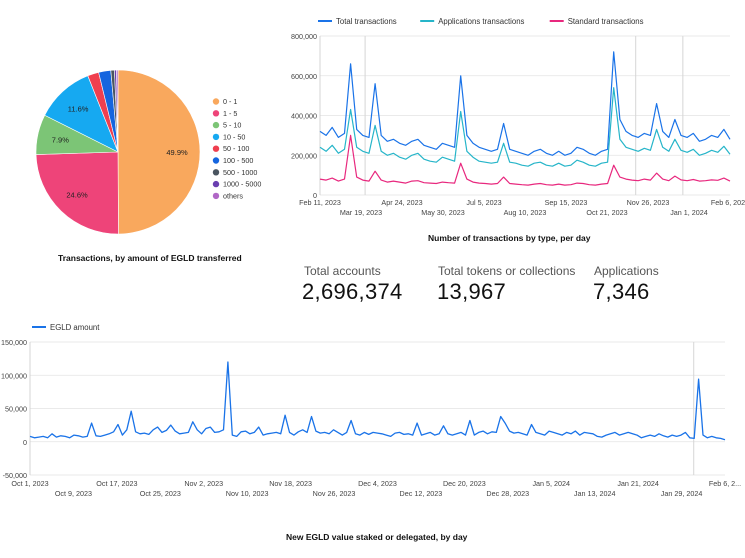 Image resolution: width=745 pixels, height=558 pixels. I want to click on pie-slice-label: 49.9%, so click(177, 152).